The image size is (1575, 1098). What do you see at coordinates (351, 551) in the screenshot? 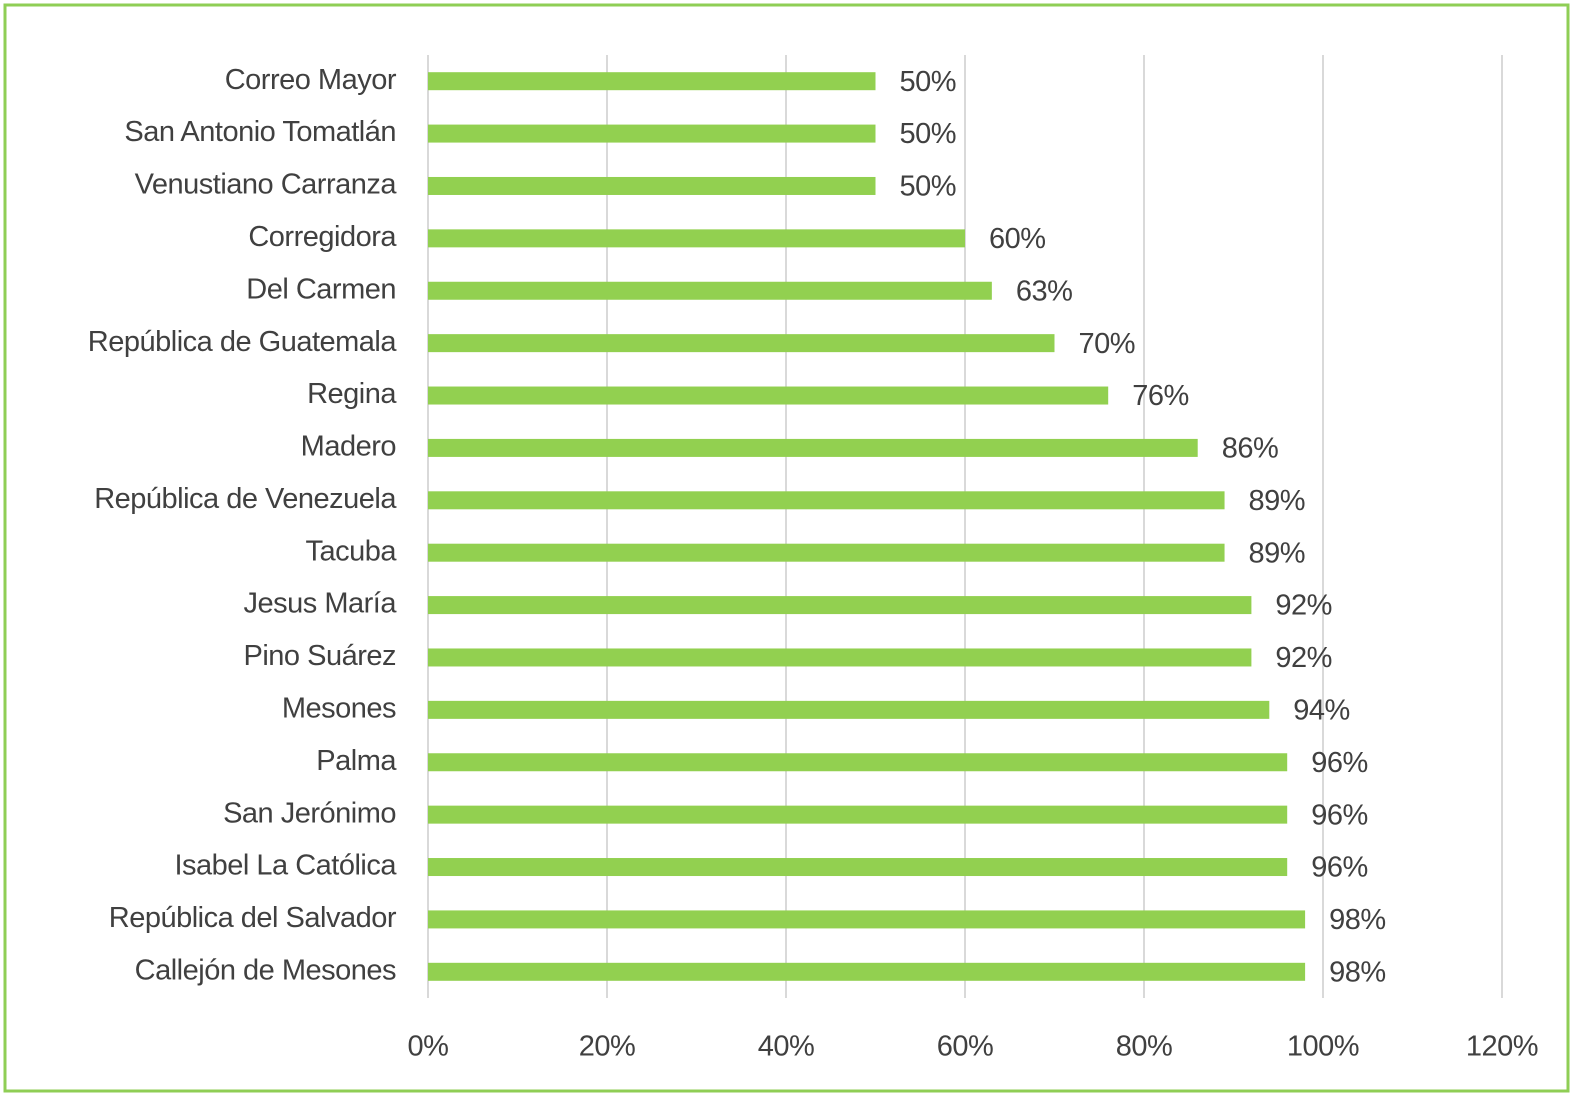
I see `y-tick-label: Tacuba` at bounding box center [351, 551].